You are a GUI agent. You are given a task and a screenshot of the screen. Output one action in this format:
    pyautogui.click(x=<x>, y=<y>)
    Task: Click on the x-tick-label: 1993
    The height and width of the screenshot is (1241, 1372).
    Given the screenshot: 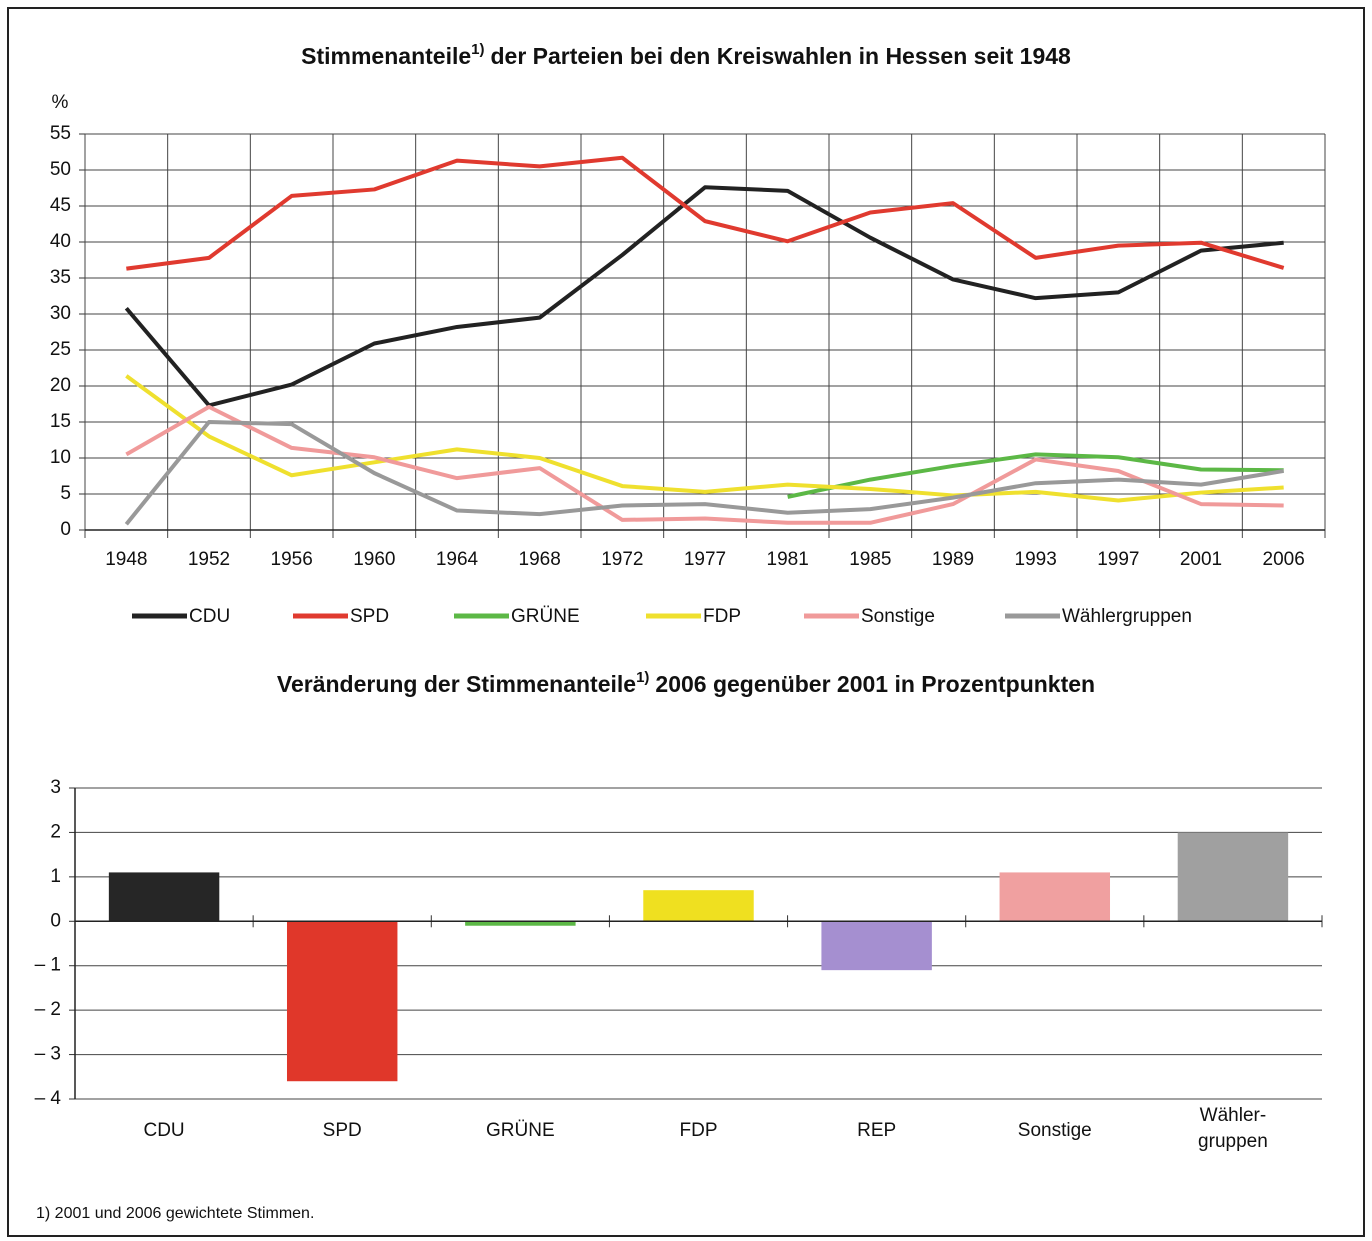 What is the action you would take?
    pyautogui.click(x=1036, y=559)
    